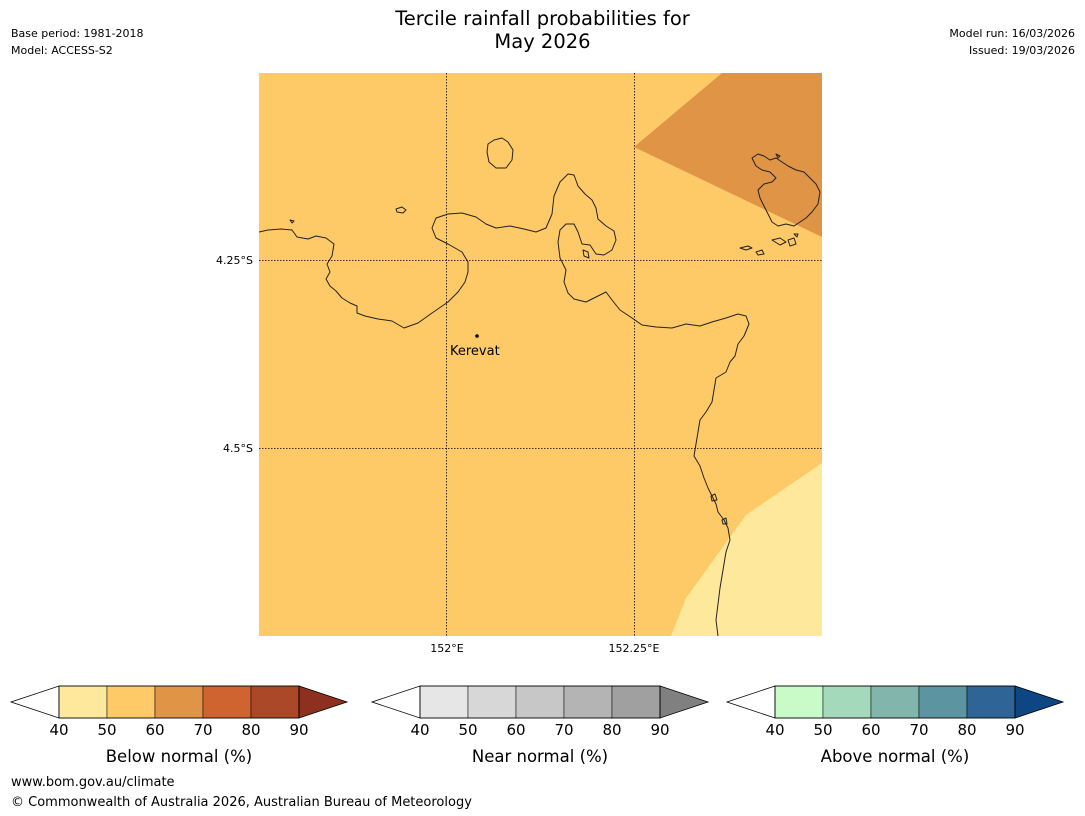  Describe the element at coordinates (774, 730) in the screenshot. I see `above-colorbar-tick: 40` at that location.